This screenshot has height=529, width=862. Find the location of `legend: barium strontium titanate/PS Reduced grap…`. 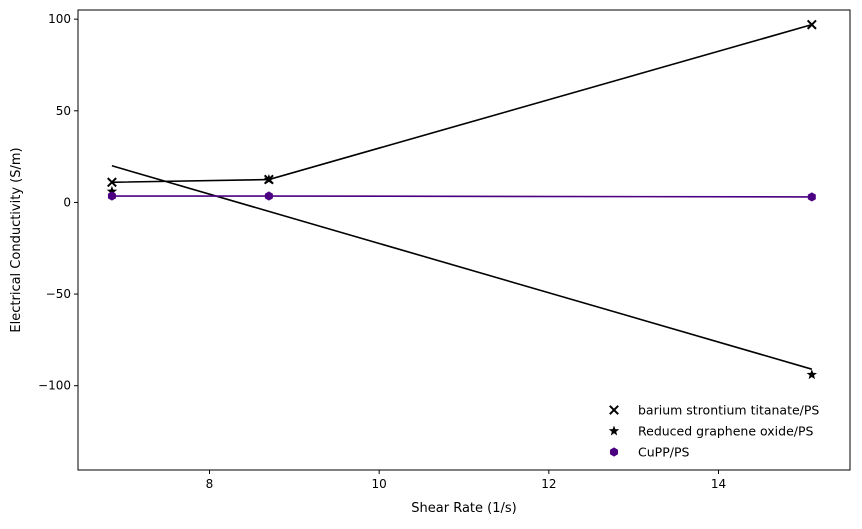

legend: barium strontium titanate/PS Reduced grap… is located at coordinates (713, 431).